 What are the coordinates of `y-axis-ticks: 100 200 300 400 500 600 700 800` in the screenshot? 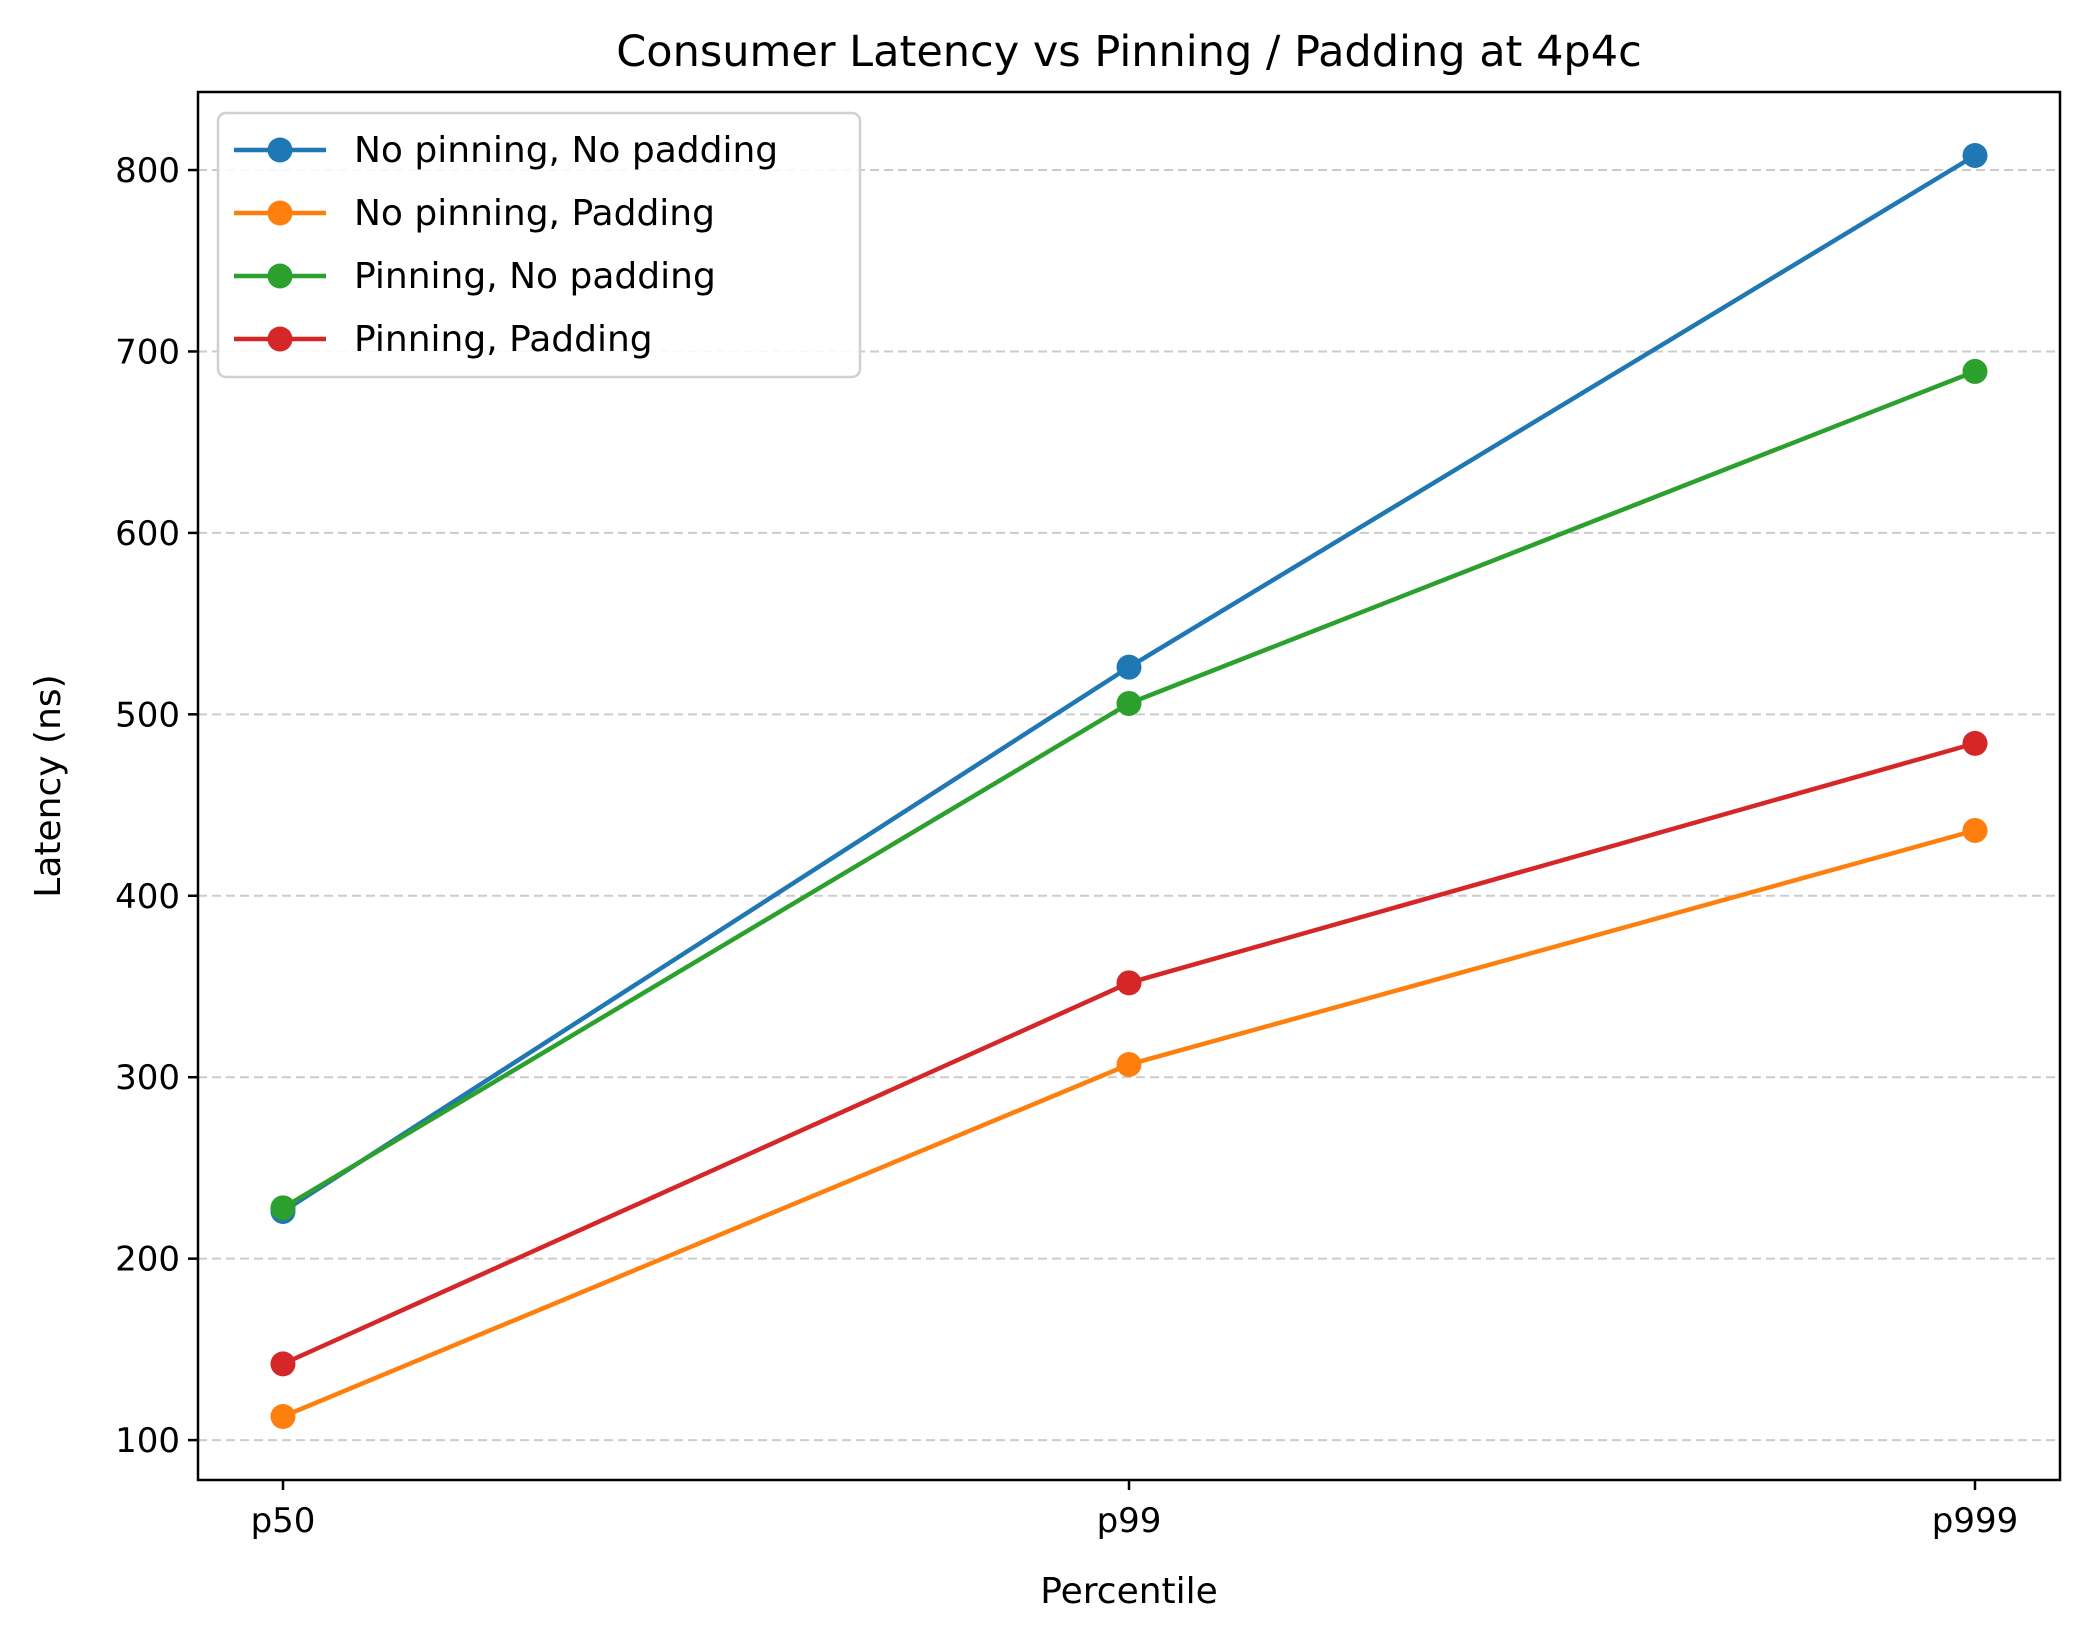 It's located at (156, 806).